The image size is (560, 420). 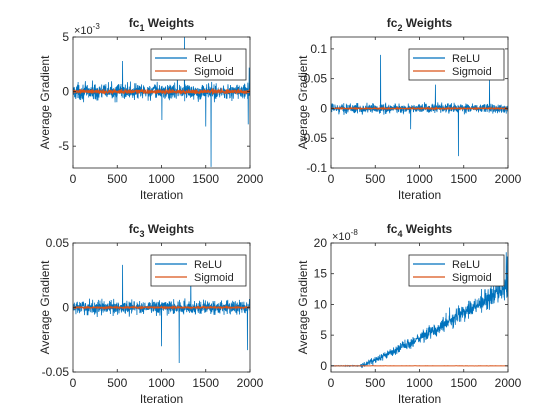 I want to click on y-exponent-label: ×10⁻⁸, so click(x=345, y=235).